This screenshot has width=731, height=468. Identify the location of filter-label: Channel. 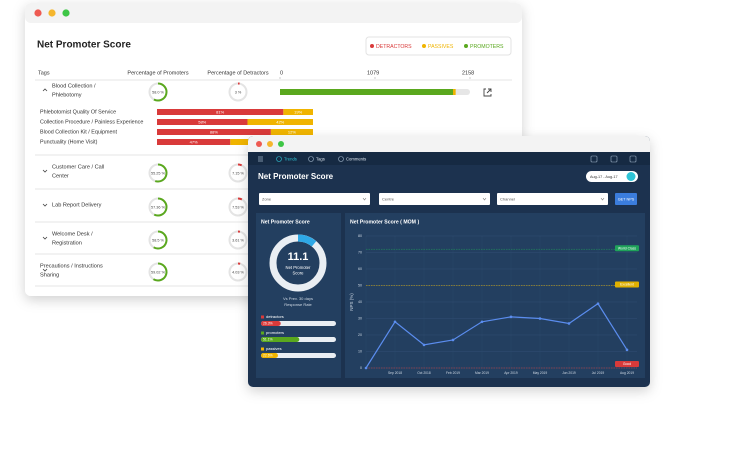
(507, 198).